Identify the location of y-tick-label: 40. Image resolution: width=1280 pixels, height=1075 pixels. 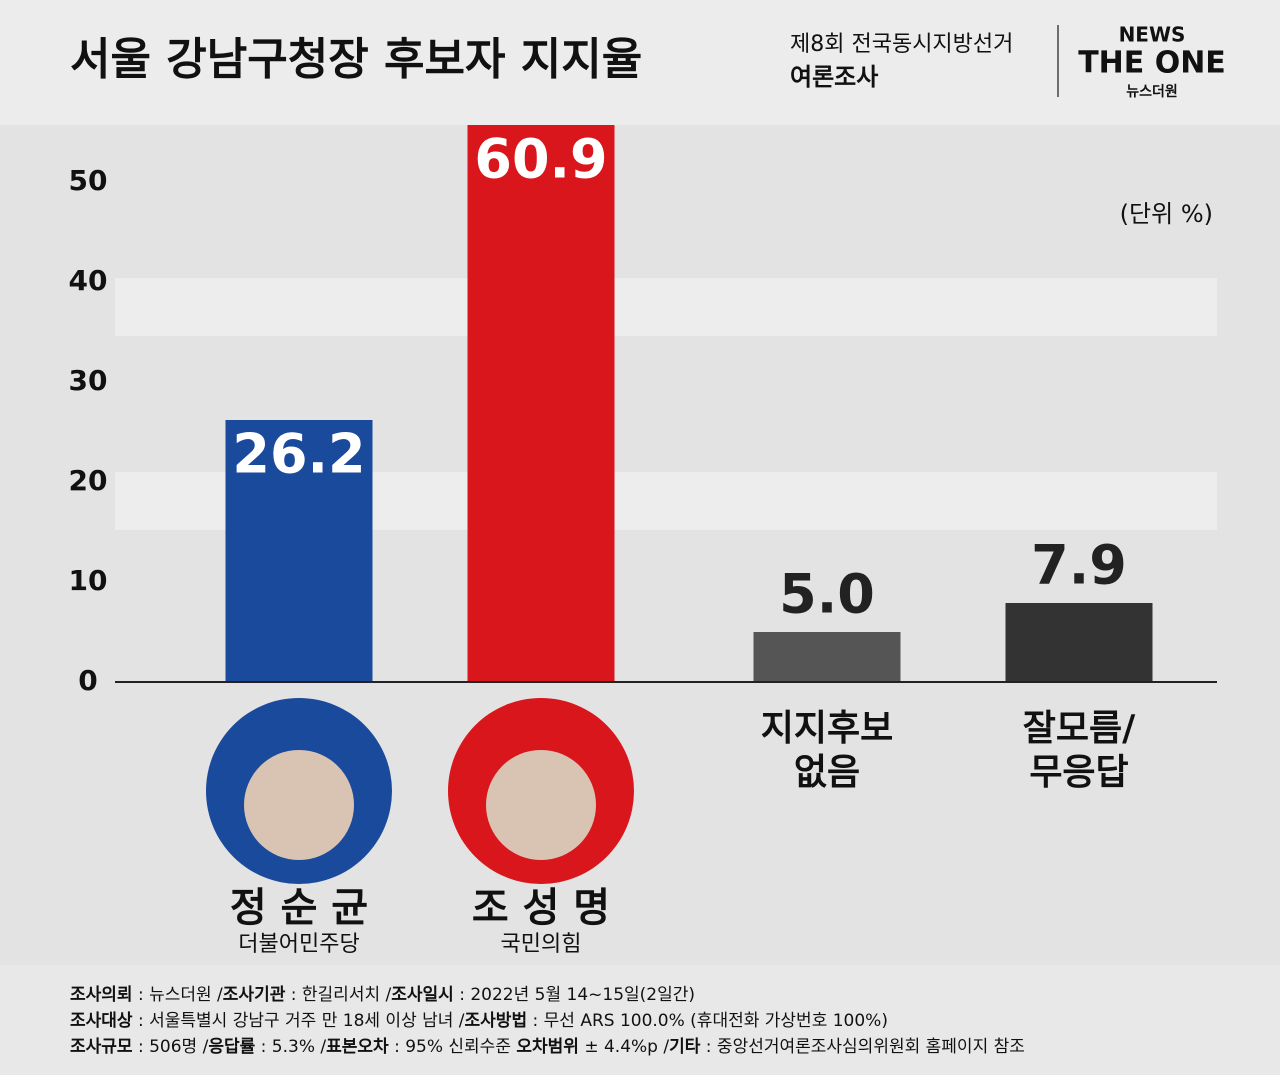
(88, 280).